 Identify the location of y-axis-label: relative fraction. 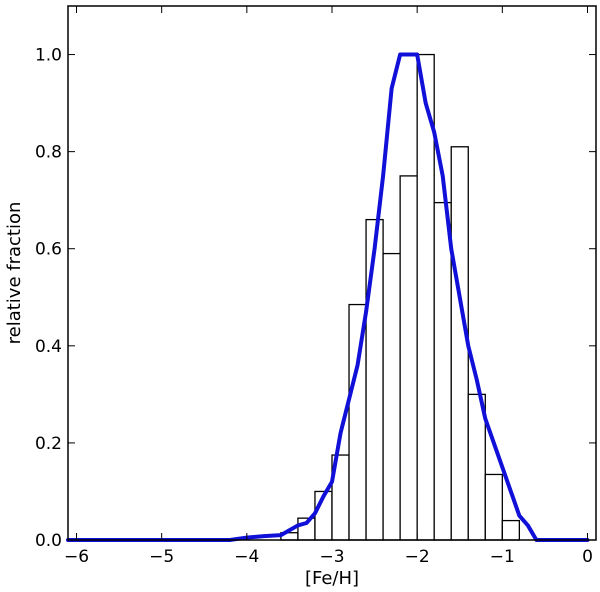
(14, 273).